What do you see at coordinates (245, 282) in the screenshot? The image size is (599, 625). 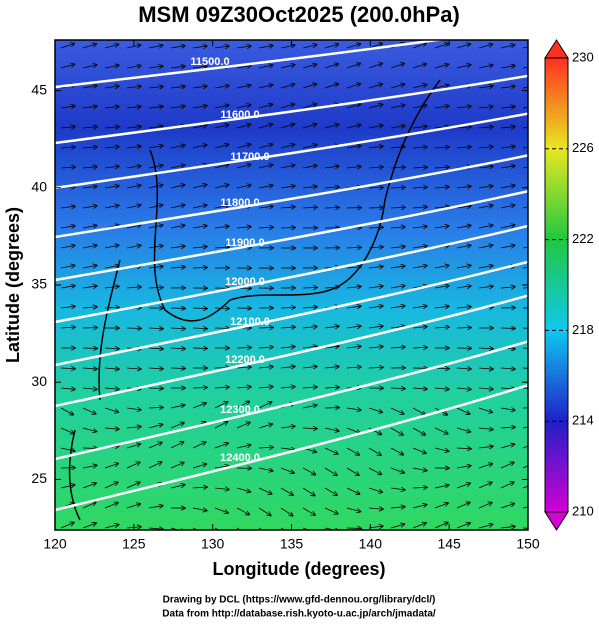 I see `contour-label: 12000.0` at bounding box center [245, 282].